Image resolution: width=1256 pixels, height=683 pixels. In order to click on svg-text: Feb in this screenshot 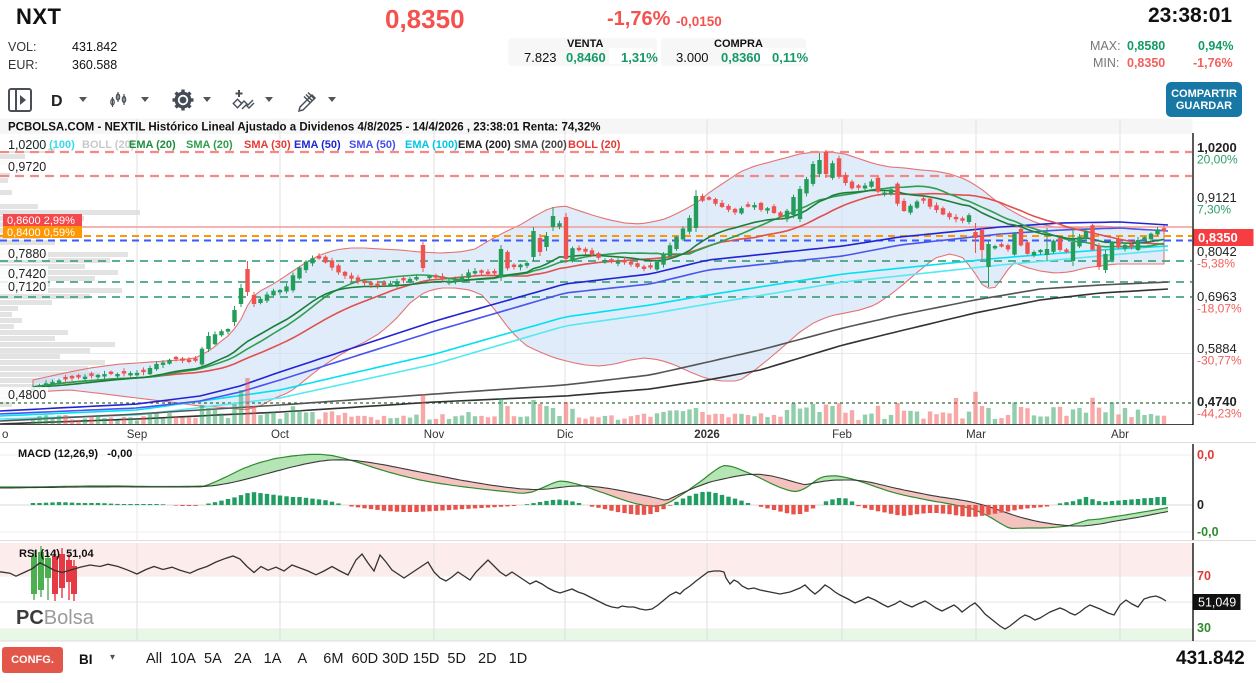, I will do `click(842, 435)`.